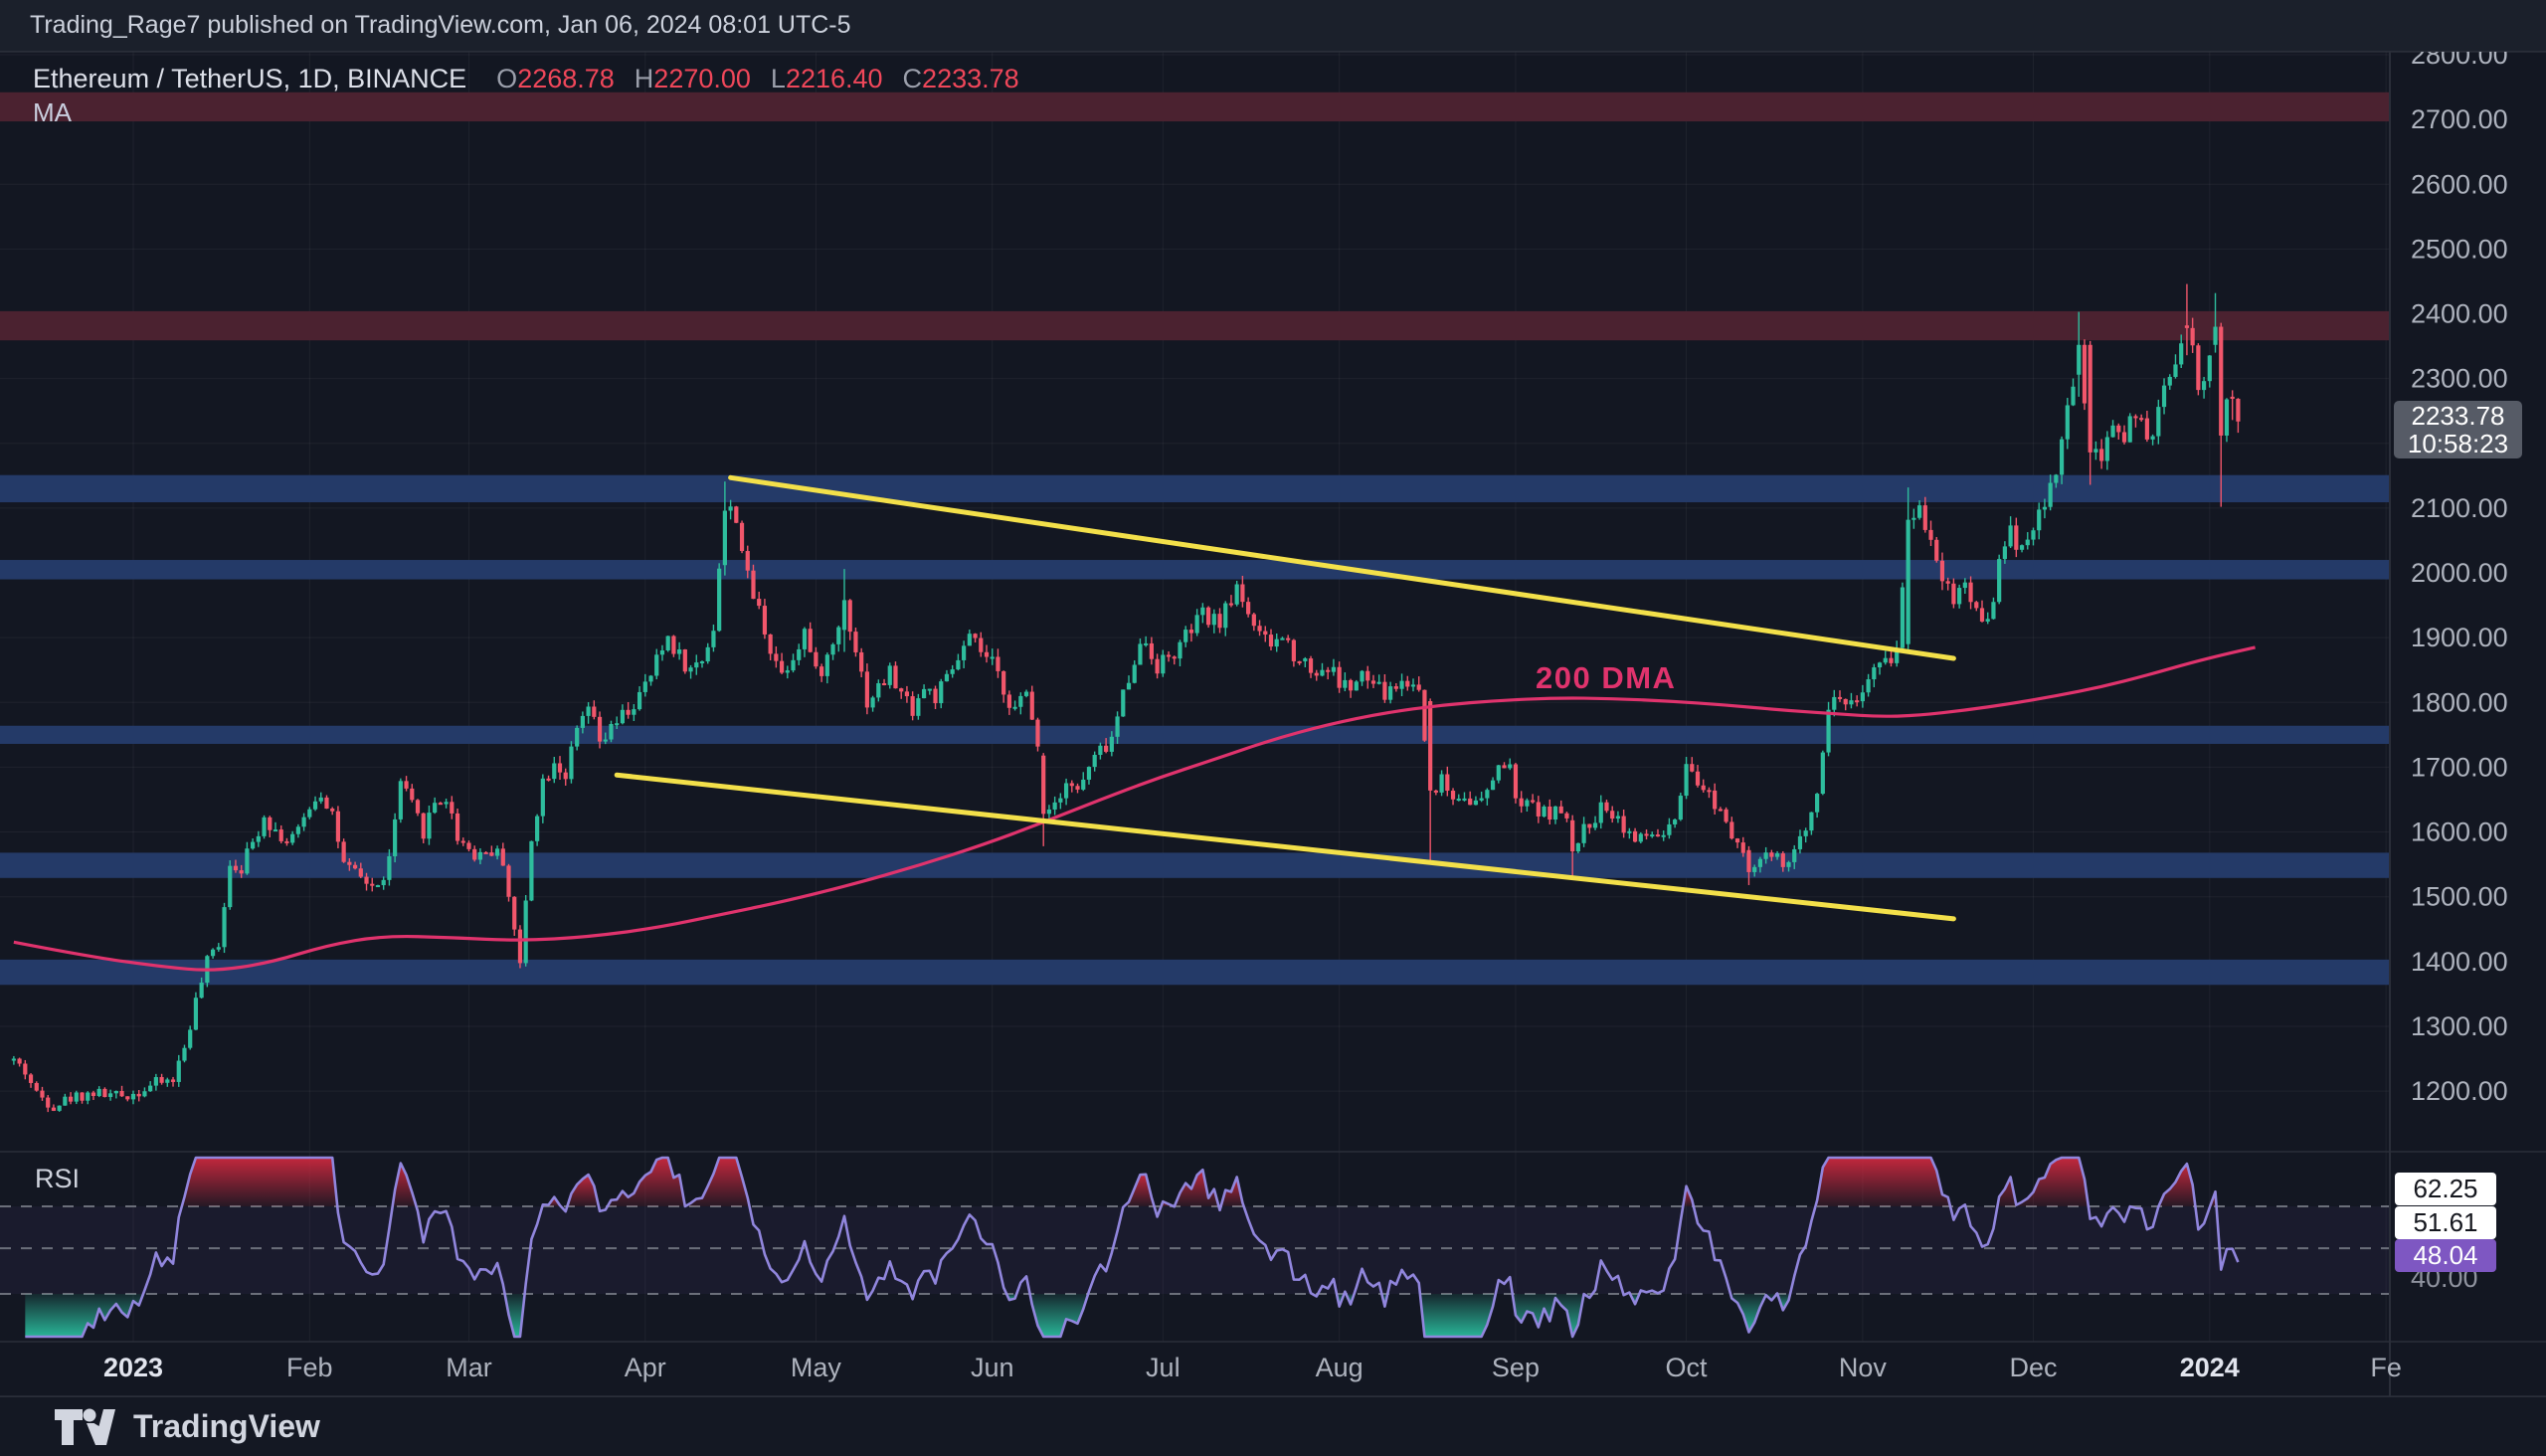 Image resolution: width=2546 pixels, height=1456 pixels. I want to click on rsi-line, so click(1132, 1247).